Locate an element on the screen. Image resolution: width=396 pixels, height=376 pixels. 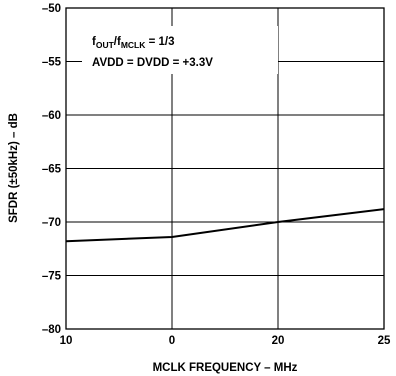
y-tick-label: –80 is located at coordinates (51, 330).